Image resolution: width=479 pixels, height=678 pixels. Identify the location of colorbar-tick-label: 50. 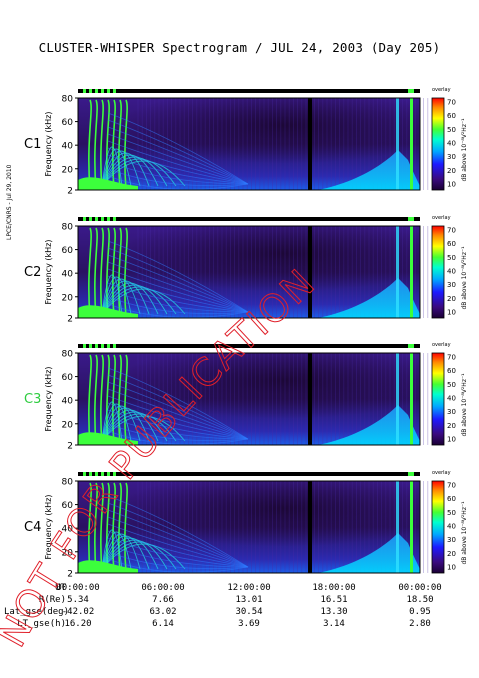
(451, 258).